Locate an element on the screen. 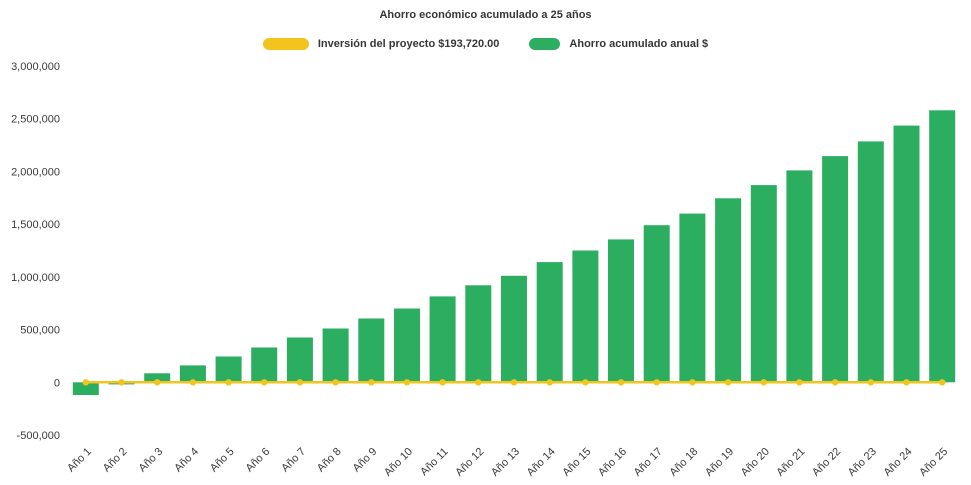  investment-point-año-22 is located at coordinates (835, 382).